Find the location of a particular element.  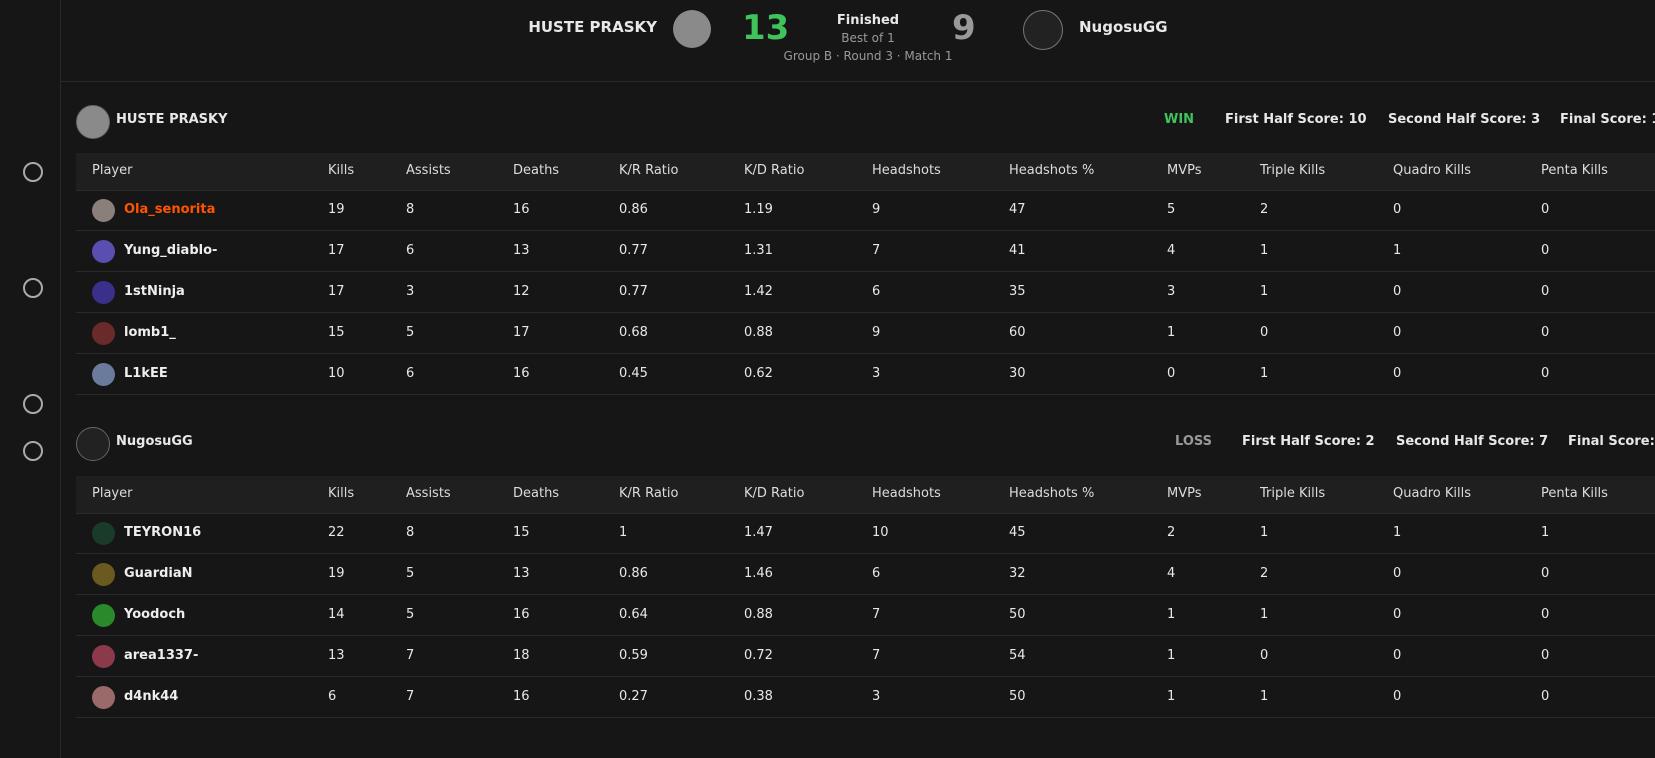

score-label: Second Half Score: is located at coordinates (1457, 119).